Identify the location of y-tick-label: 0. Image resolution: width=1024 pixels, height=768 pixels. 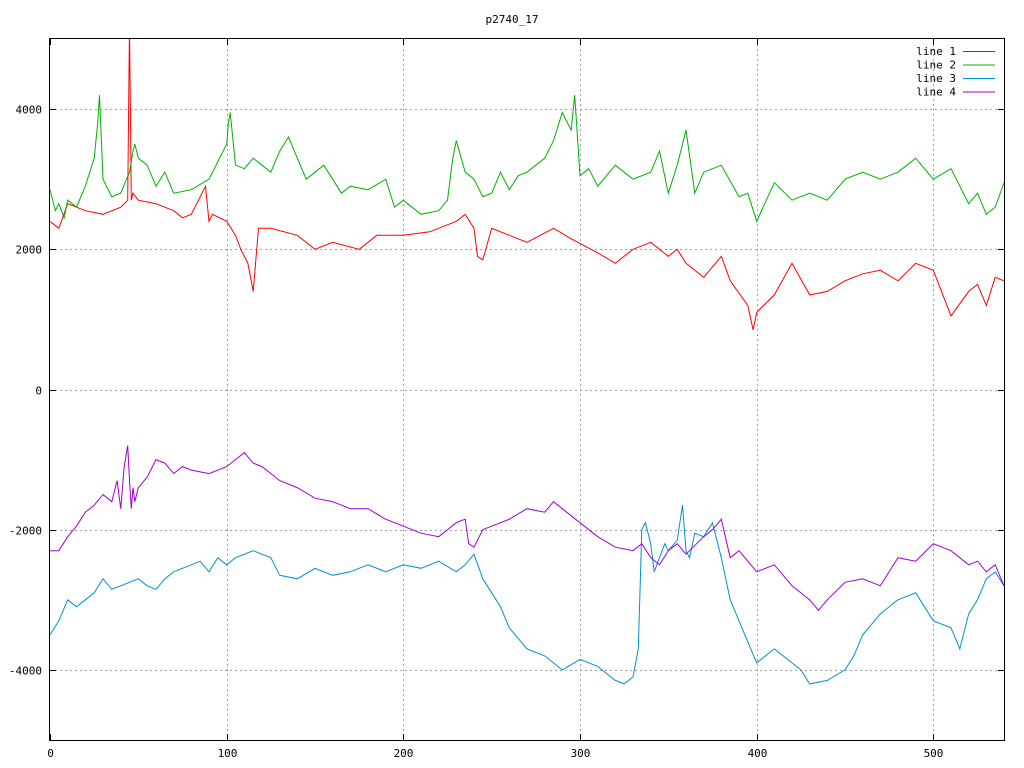
(38, 391).